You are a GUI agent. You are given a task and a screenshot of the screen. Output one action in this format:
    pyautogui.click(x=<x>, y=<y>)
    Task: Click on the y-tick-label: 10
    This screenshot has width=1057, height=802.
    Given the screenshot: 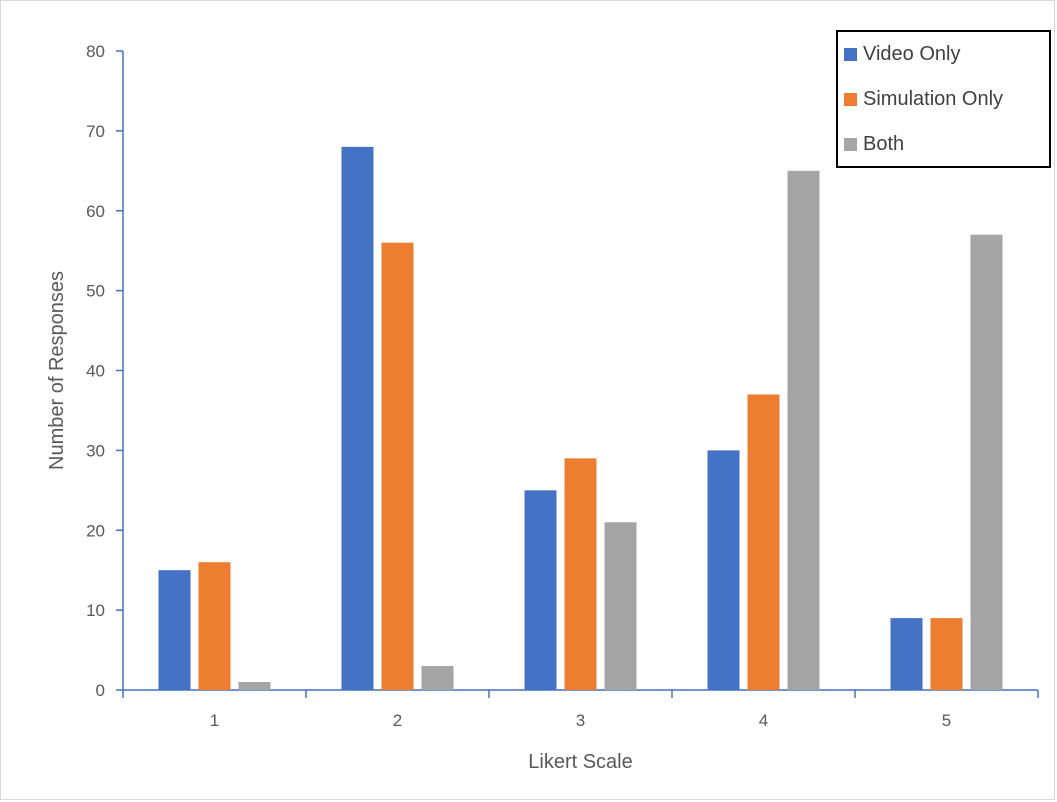 What is the action you would take?
    pyautogui.click(x=95, y=610)
    